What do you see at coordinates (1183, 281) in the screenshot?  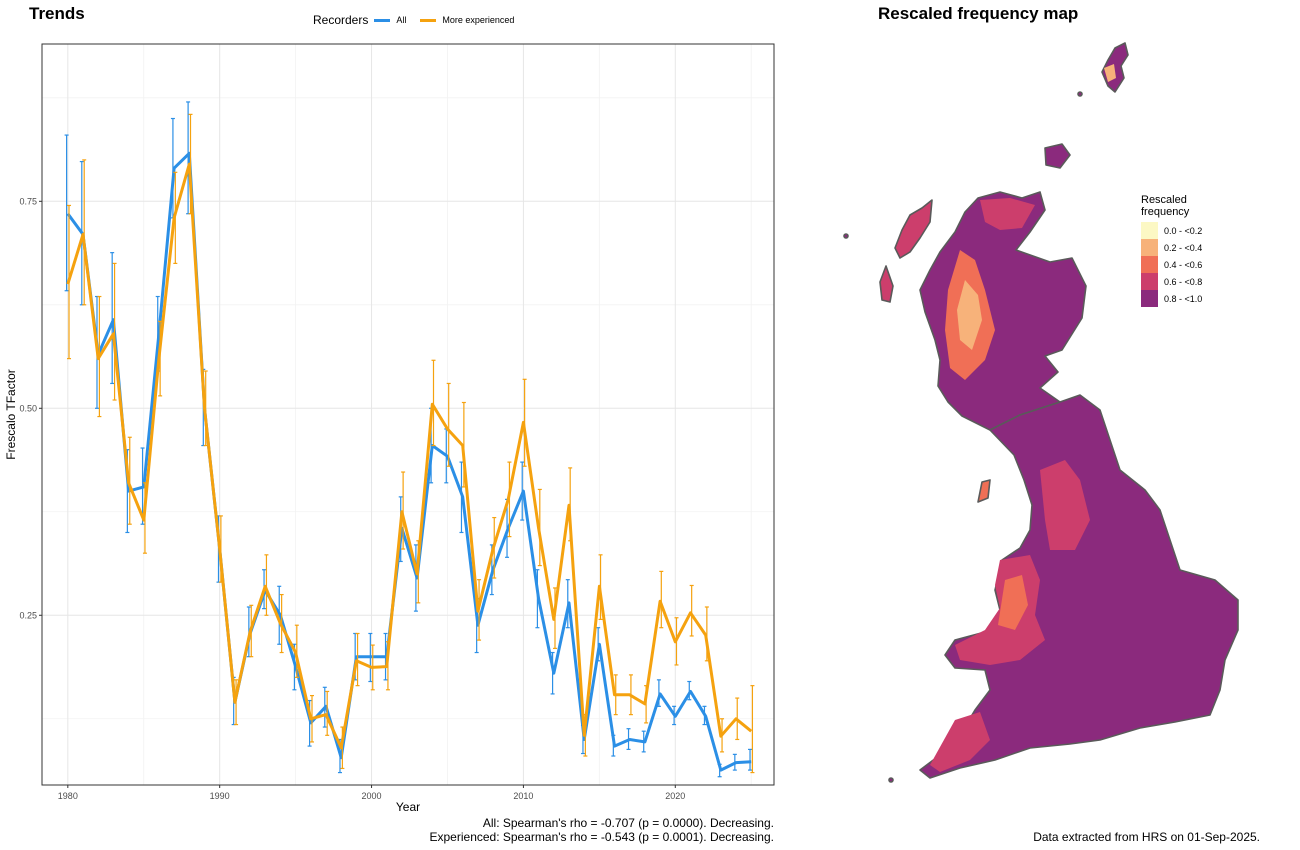 I see `map-legend-label: 0.6 - <0.8` at bounding box center [1183, 281].